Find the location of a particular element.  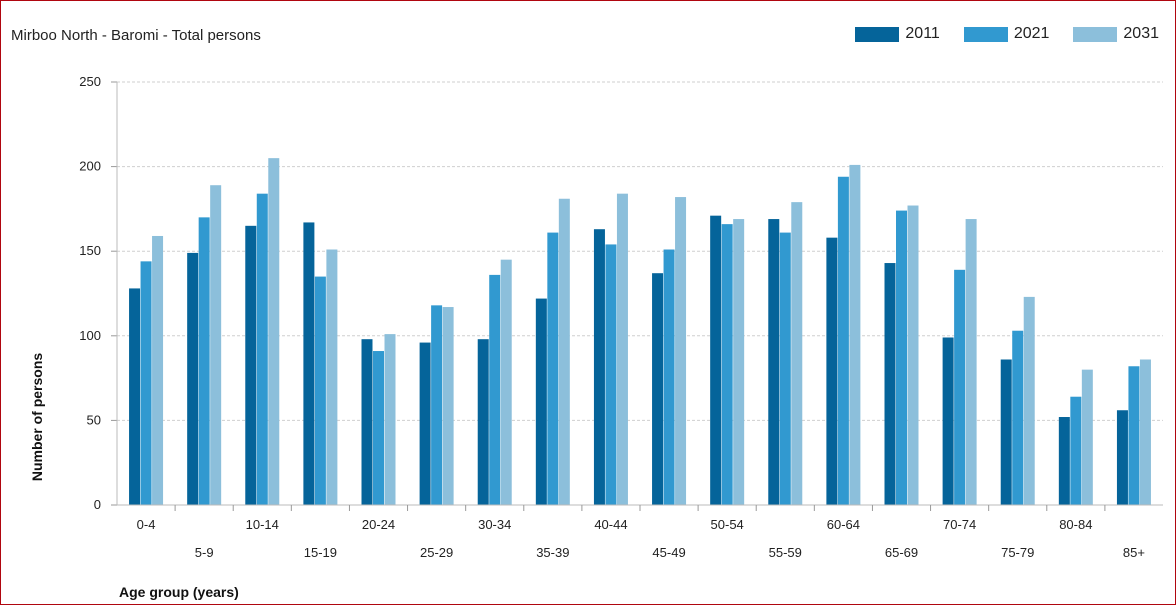

chart-title: Mirboo North - Baromi - Total persons is located at coordinates (136, 35).